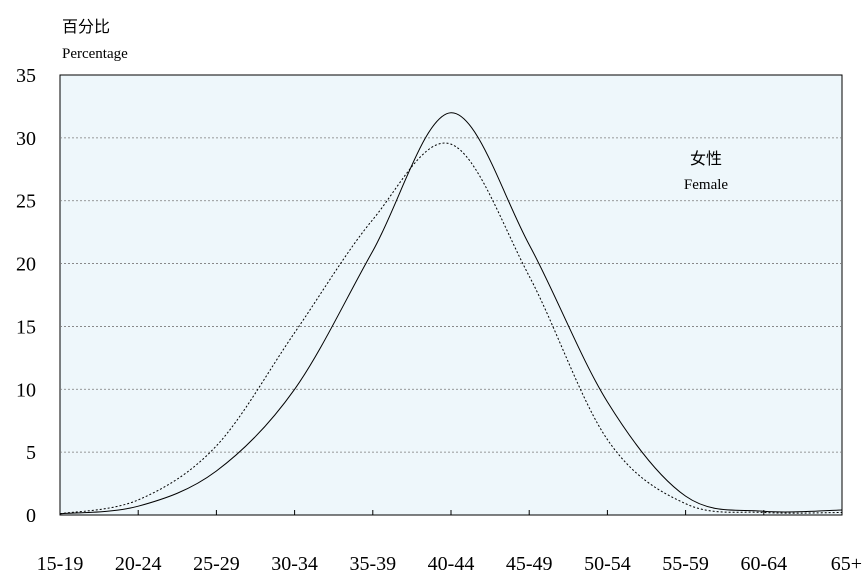 The width and height of the screenshot is (864, 584). What do you see at coordinates (706, 158) in the screenshot?
I see `annotation-cn: 女性` at bounding box center [706, 158].